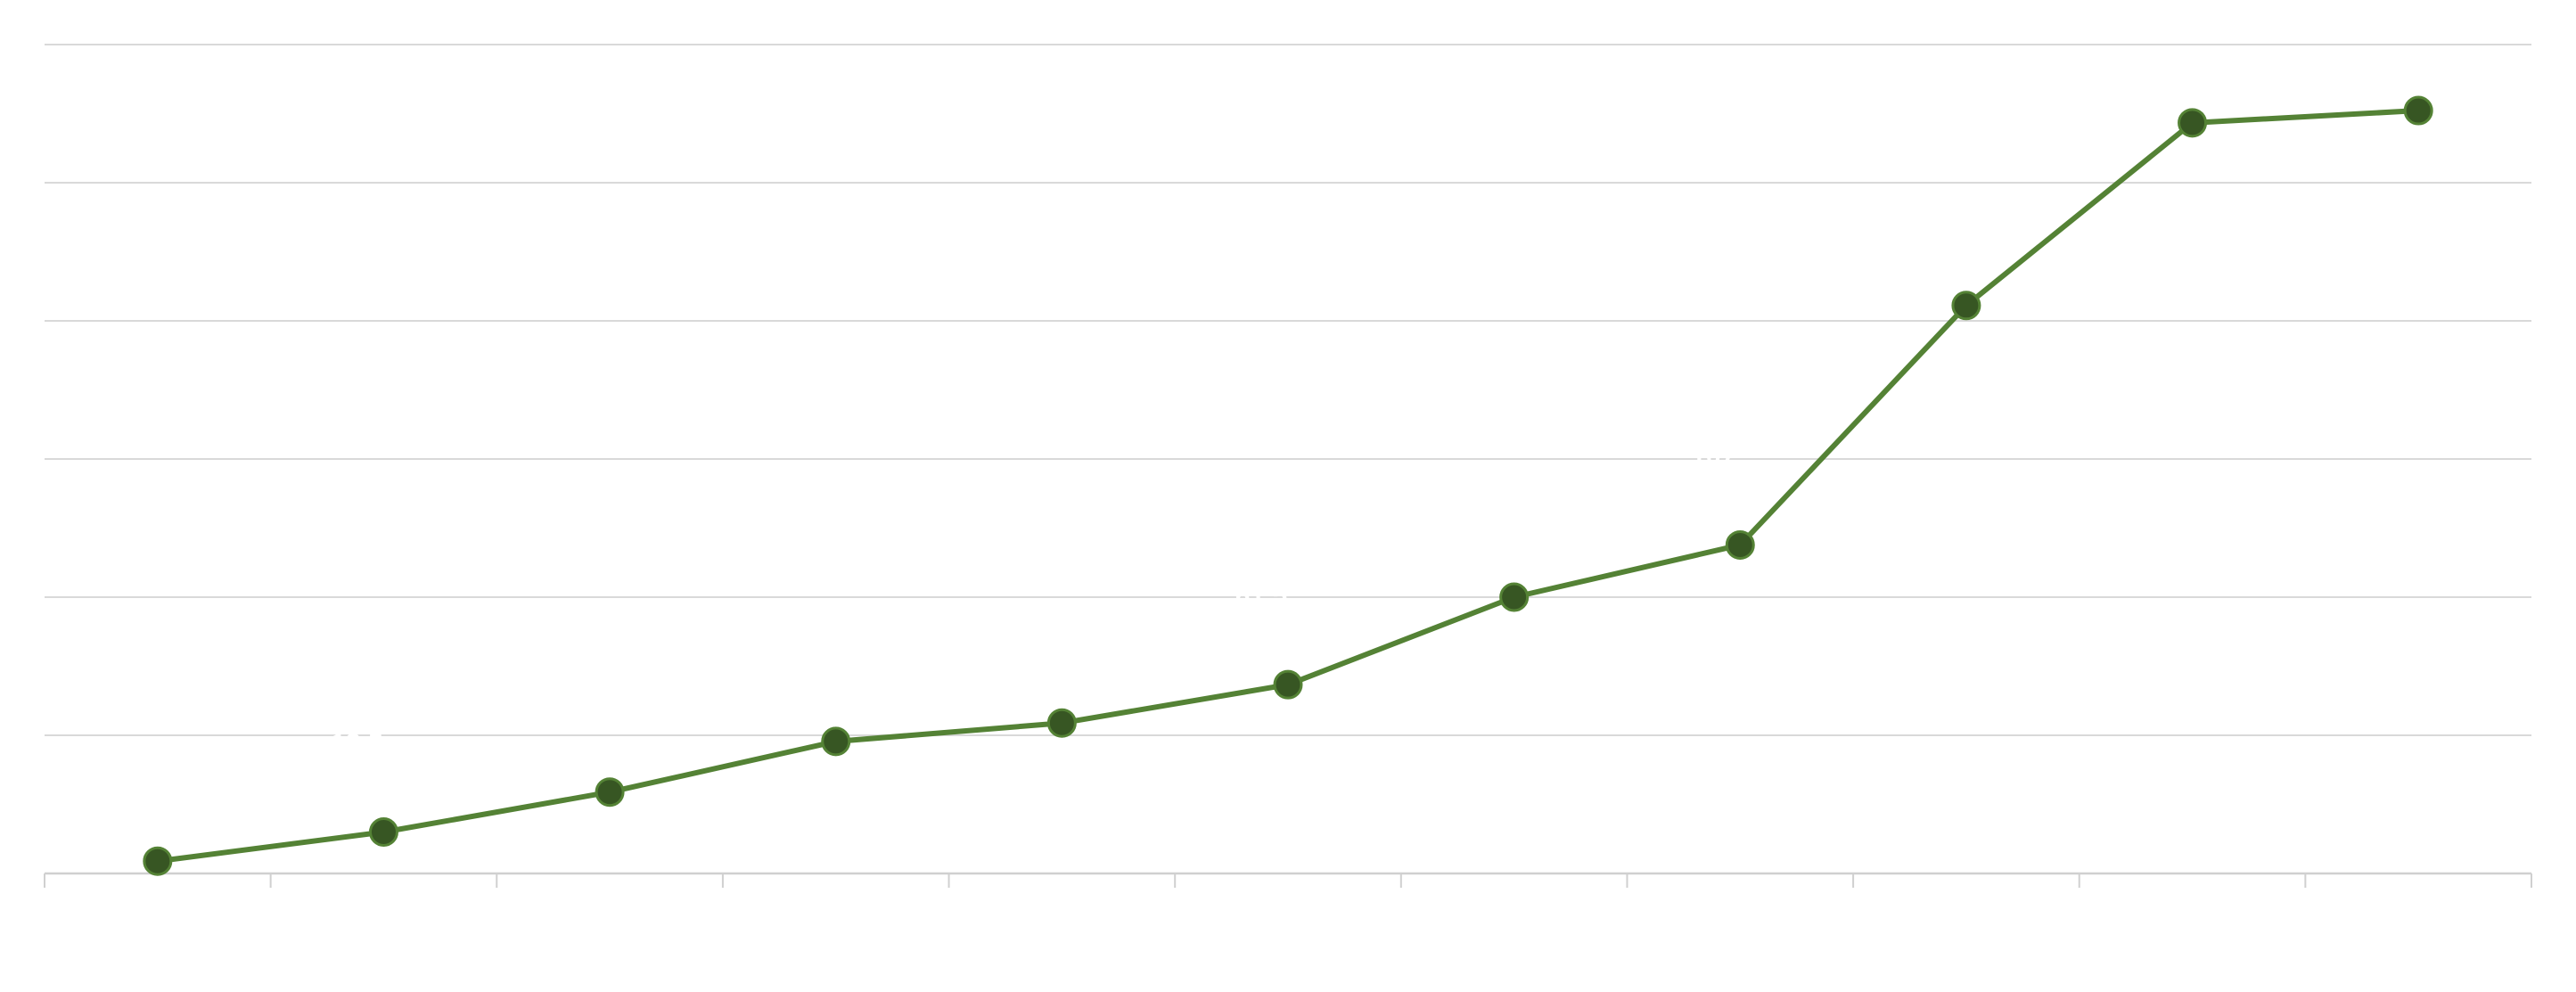  I want to click on data-label-0: 4, so click(130, 773).